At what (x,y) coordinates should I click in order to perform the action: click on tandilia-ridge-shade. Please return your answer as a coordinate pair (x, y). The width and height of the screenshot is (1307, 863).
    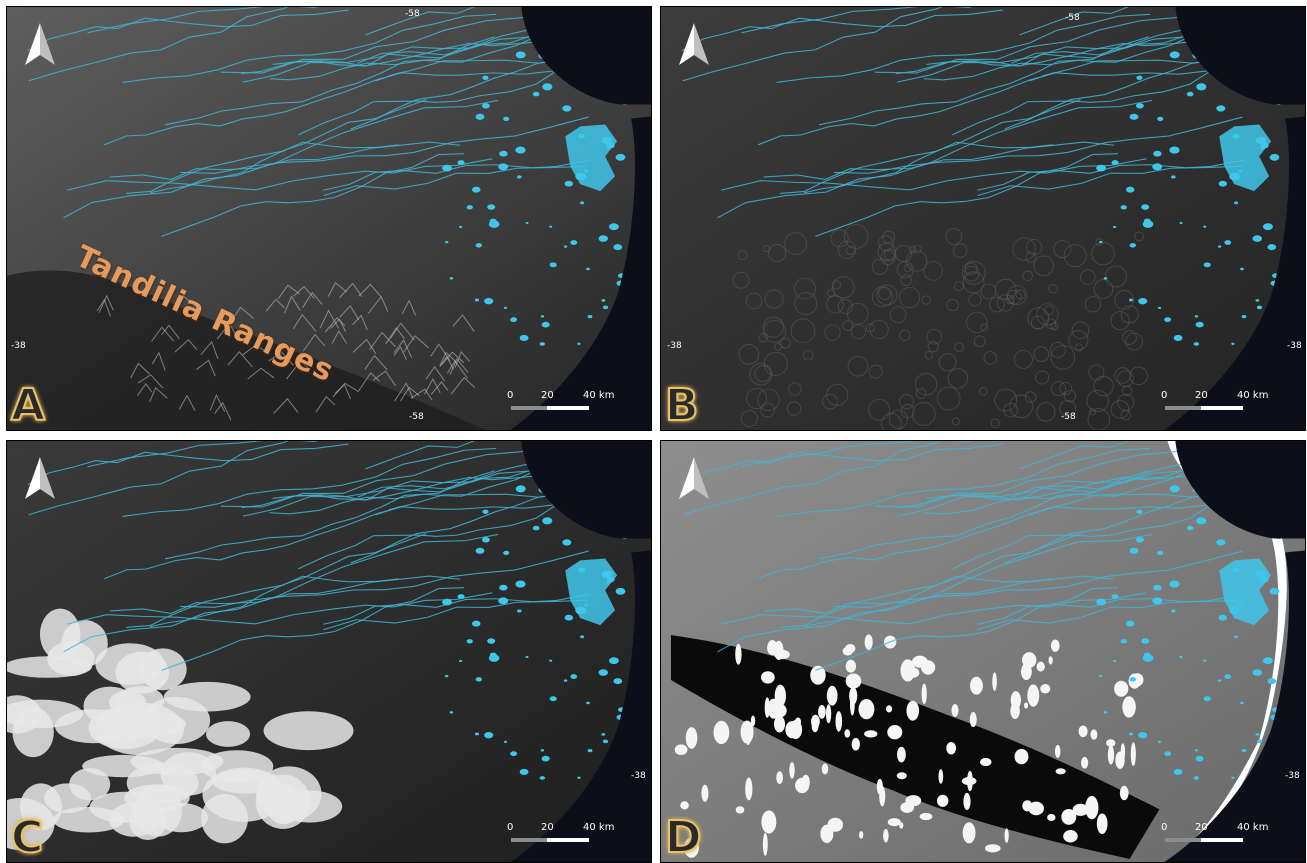
    Looking at the image, I should click on (246, 350).